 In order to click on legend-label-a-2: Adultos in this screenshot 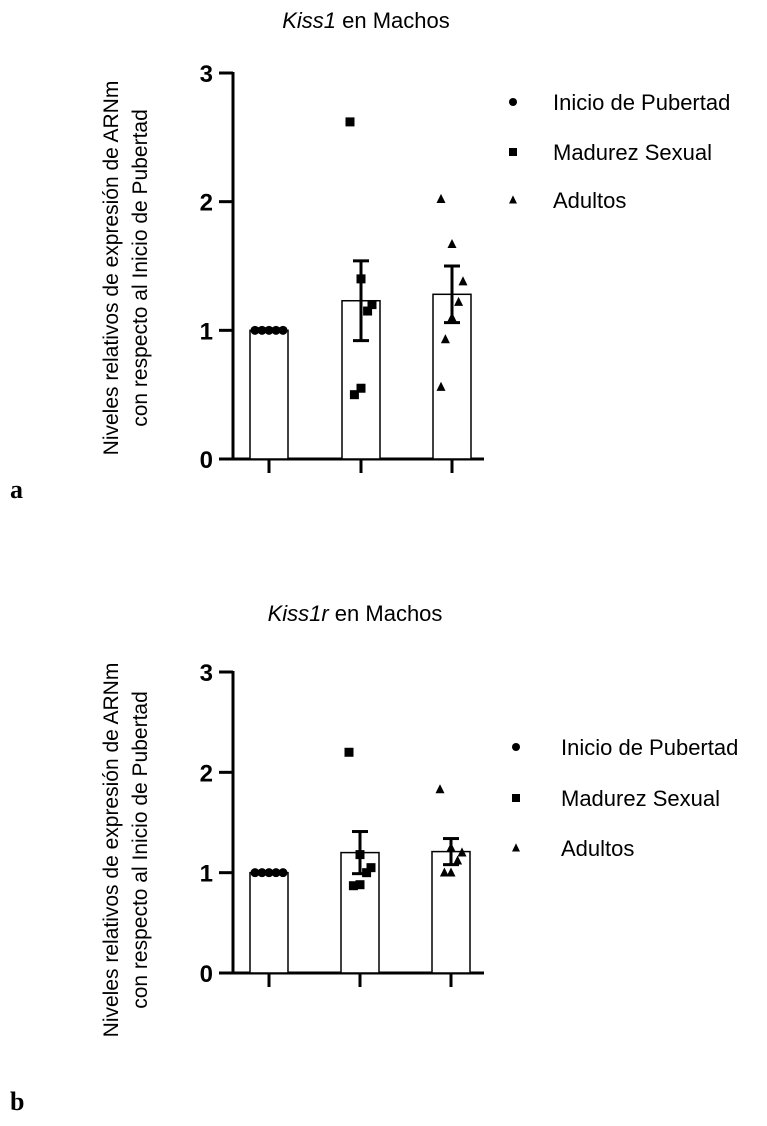, I will do `click(589, 200)`.